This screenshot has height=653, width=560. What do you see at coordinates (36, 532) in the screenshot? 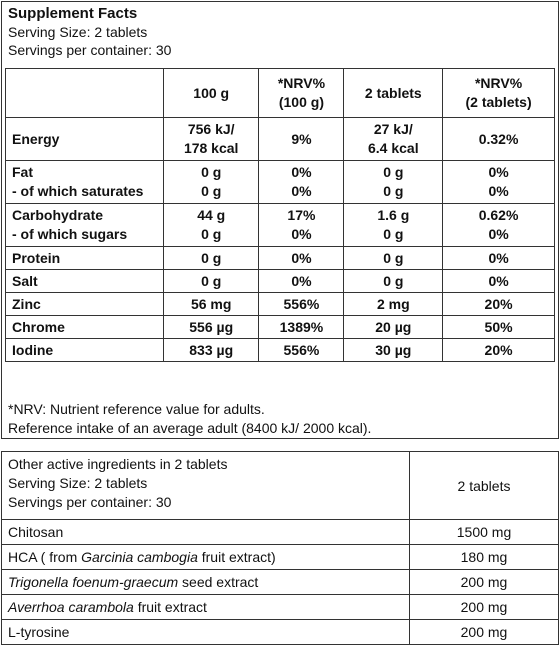
I see `ingredient-name-part: Chitosan` at bounding box center [36, 532].